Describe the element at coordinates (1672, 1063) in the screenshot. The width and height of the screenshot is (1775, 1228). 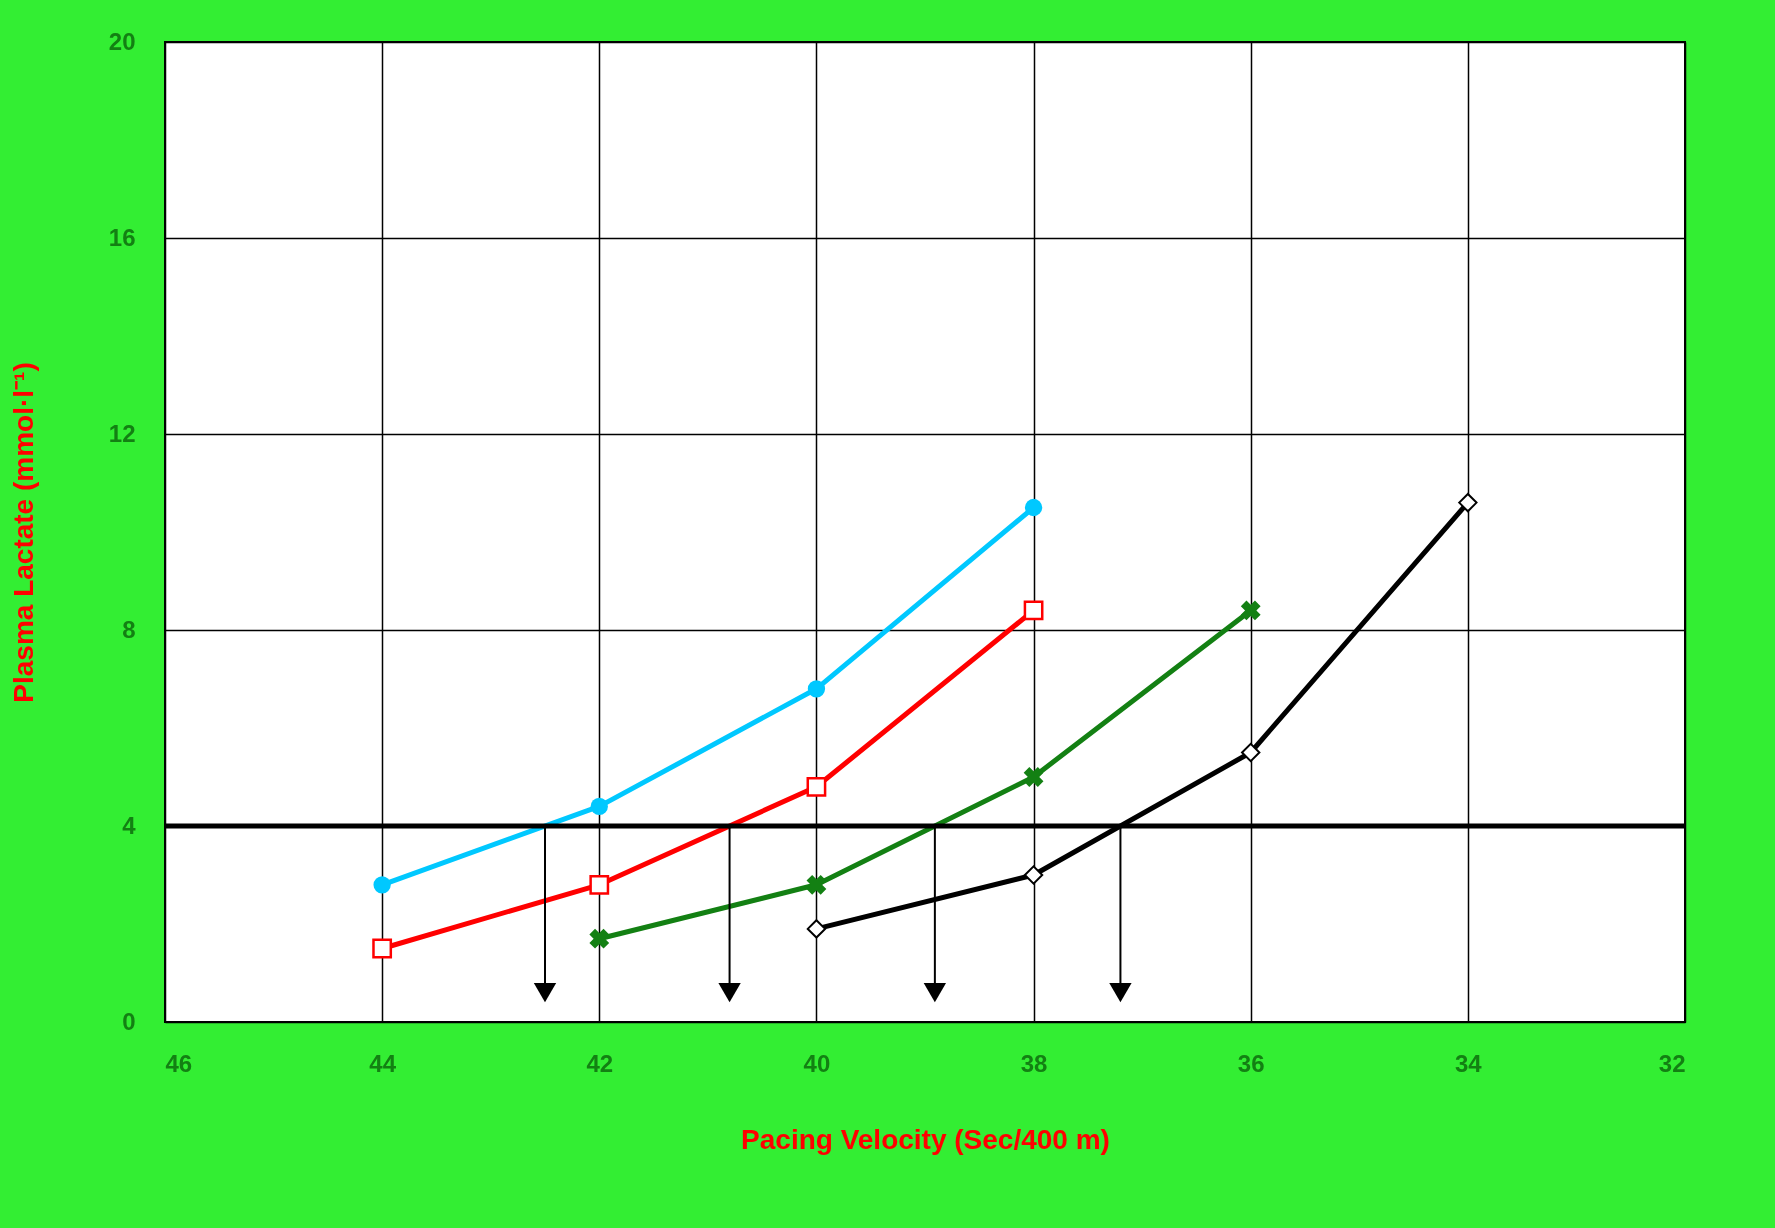
I see `x-tick-label: 32` at that location.